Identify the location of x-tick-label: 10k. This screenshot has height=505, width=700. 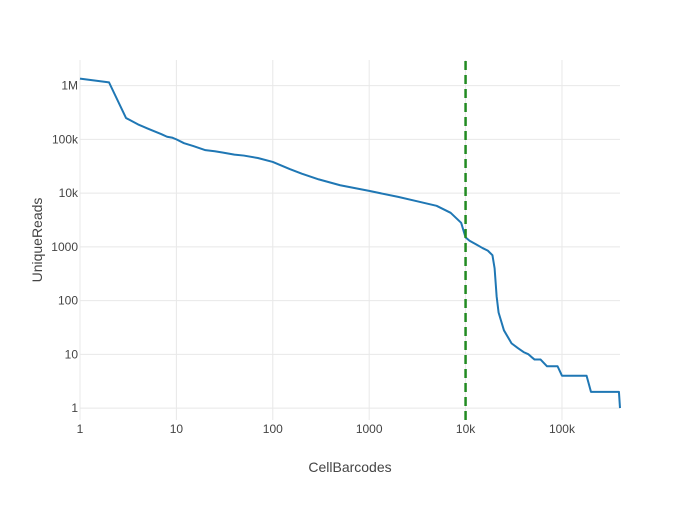
(466, 429).